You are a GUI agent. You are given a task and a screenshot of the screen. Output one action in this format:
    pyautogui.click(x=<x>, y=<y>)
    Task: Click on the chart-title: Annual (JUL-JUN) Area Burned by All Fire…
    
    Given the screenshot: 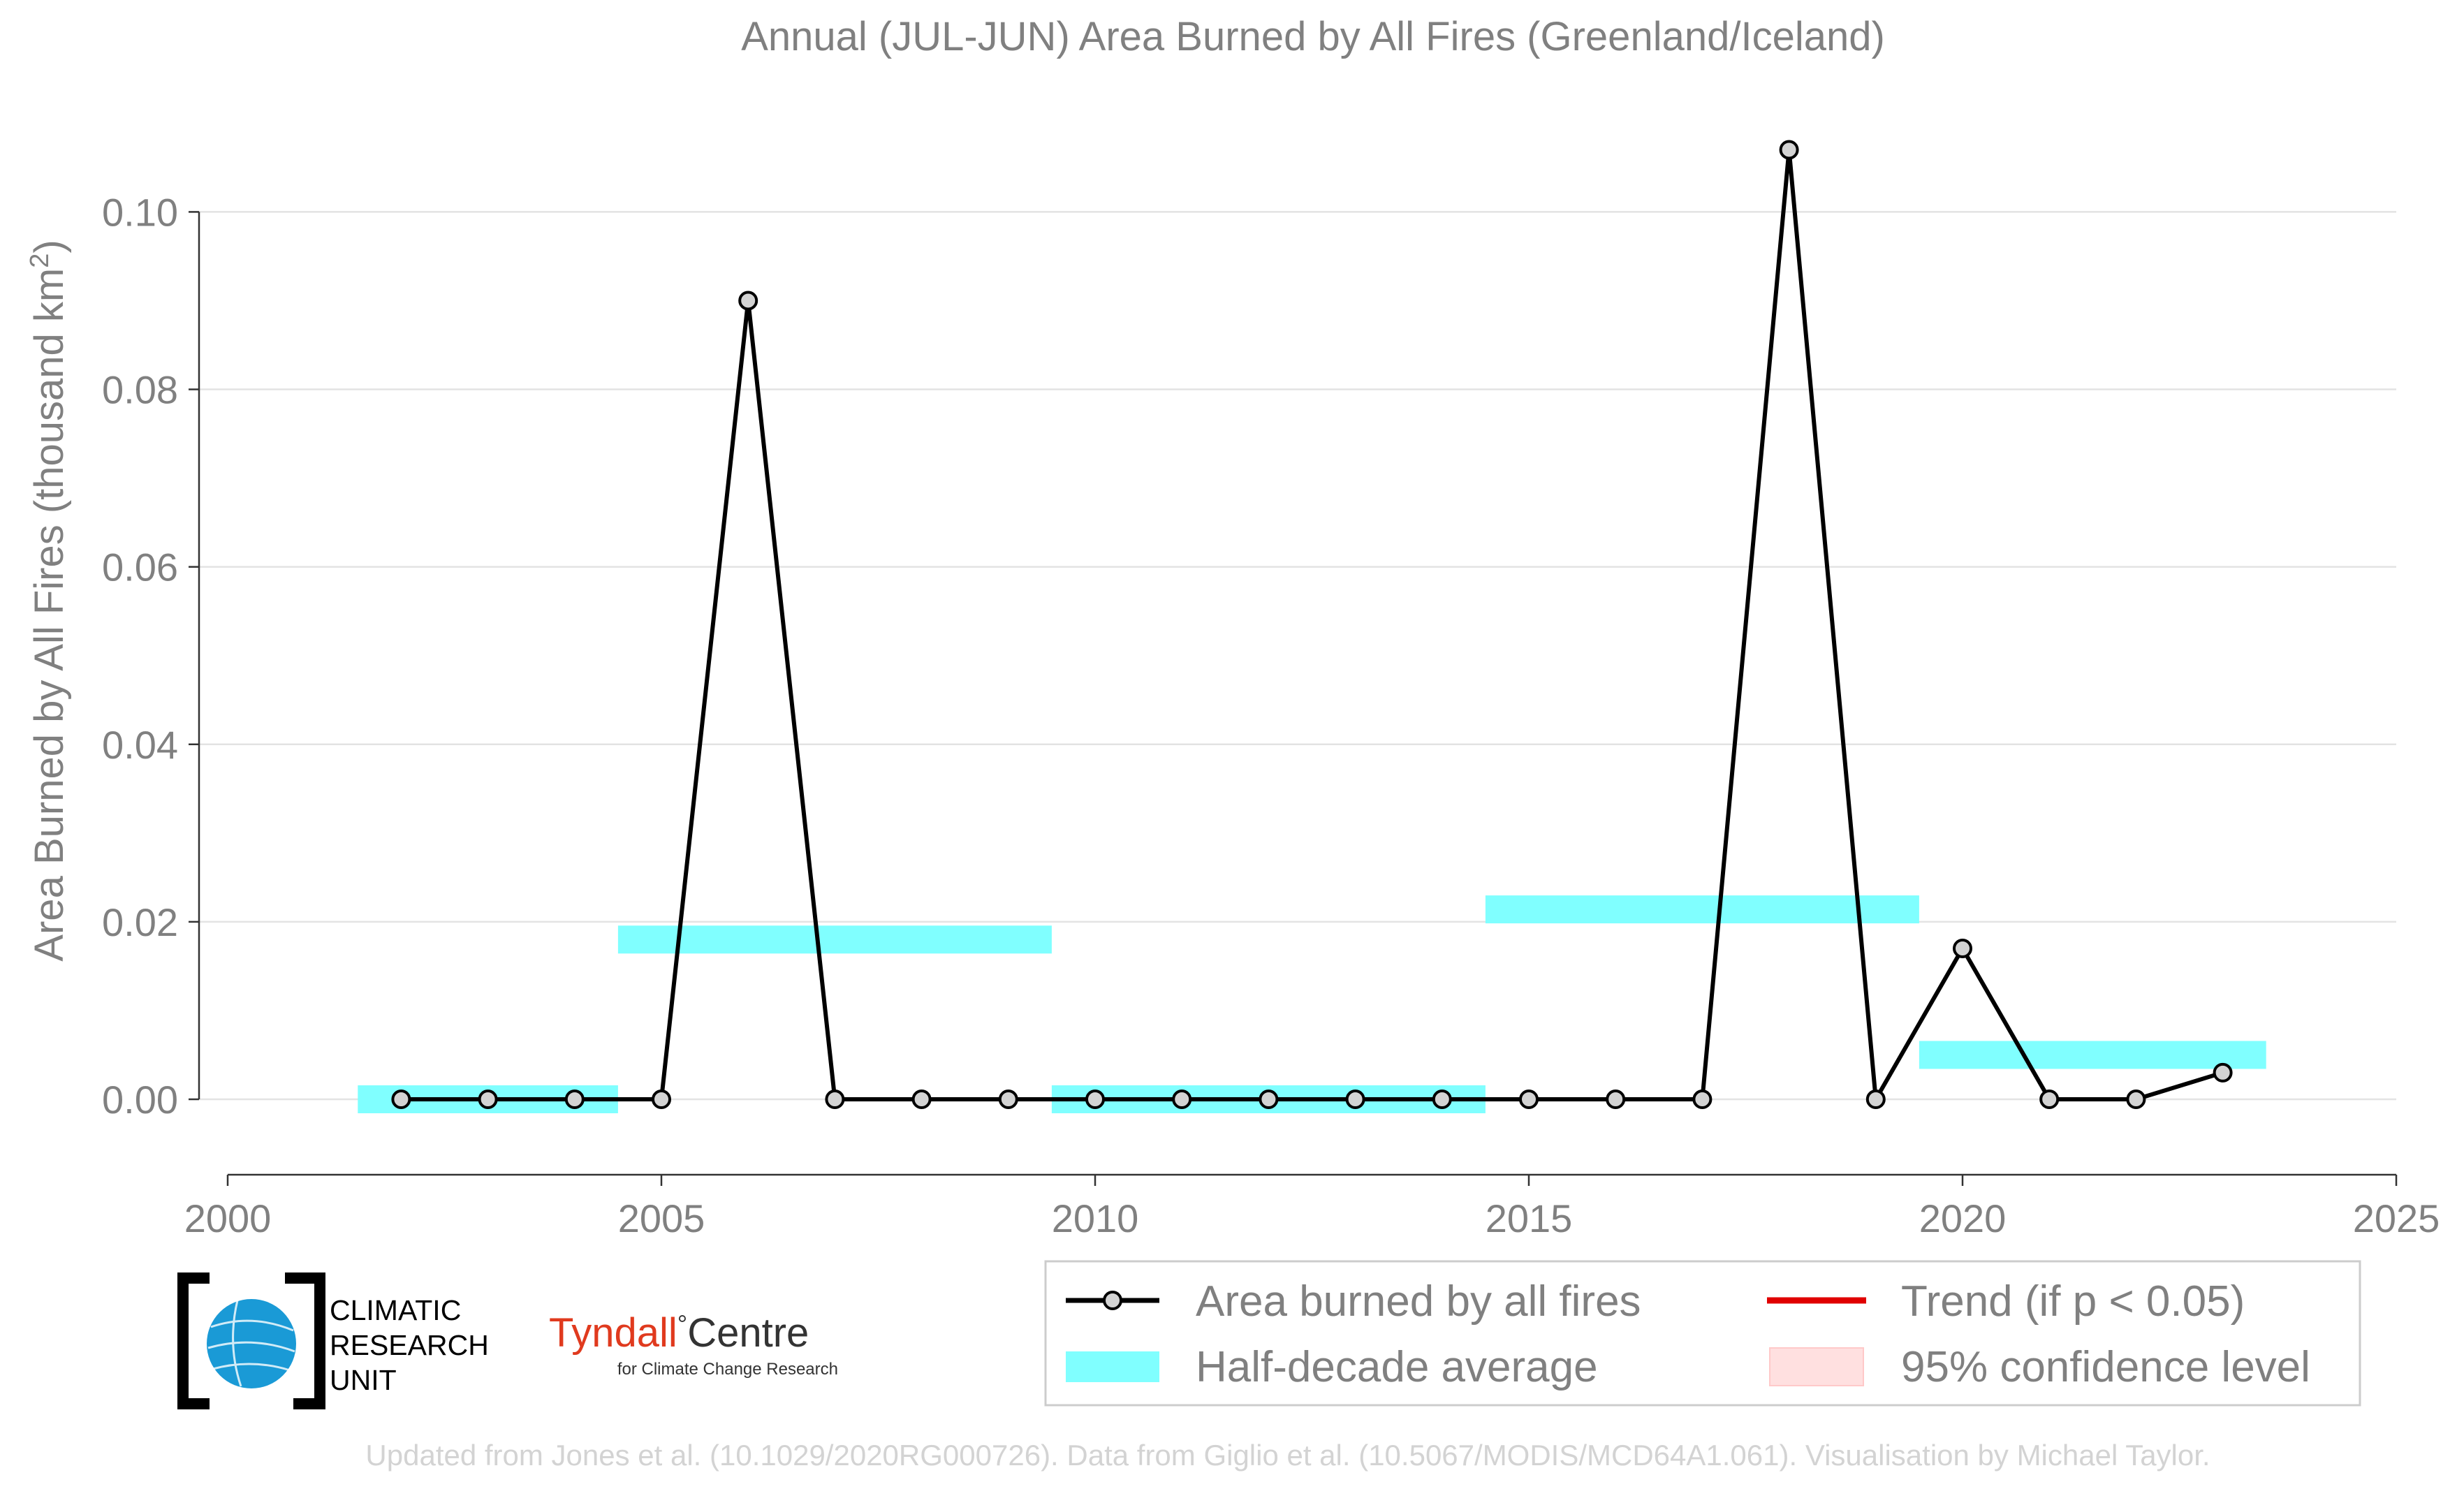 What is the action you would take?
    pyautogui.click(x=1313, y=36)
    